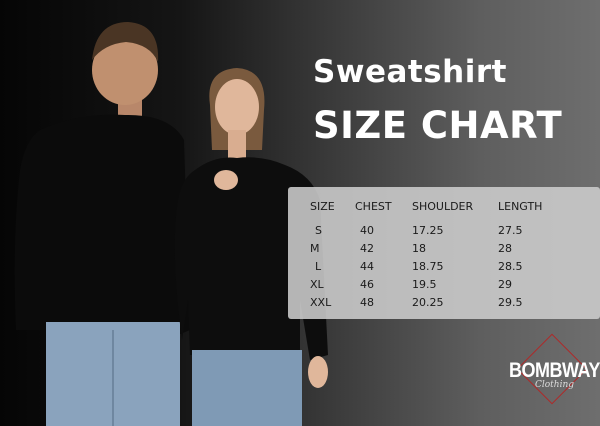 This screenshot has height=426, width=600. I want to click on chart-title: SIZE CHART, so click(438, 125).